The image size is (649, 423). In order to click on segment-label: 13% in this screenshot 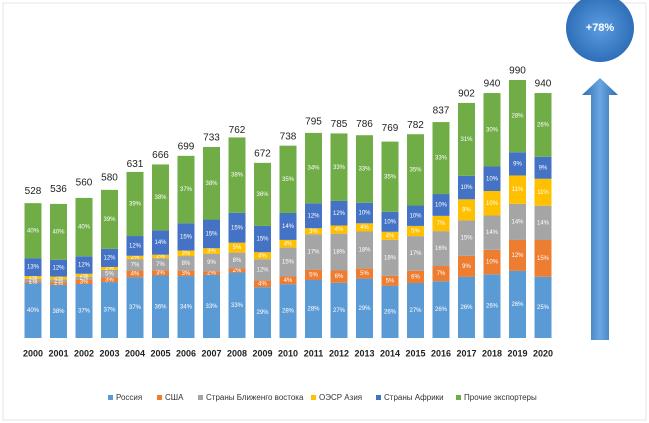, I will do `click(33, 268)`.